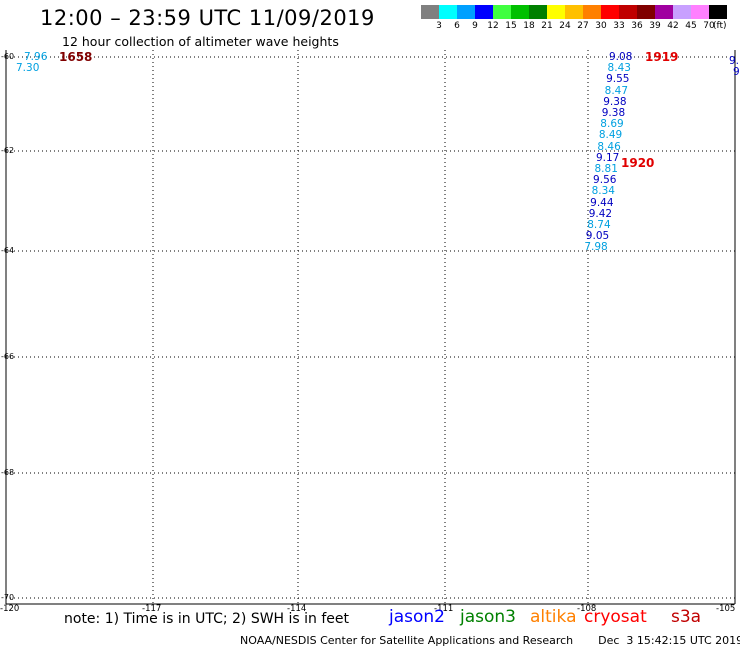 Image resolution: width=740 pixels, height=650 pixels. What do you see at coordinates (720, 26) in the screenshot?
I see `legend-unit: (ft)` at bounding box center [720, 26].